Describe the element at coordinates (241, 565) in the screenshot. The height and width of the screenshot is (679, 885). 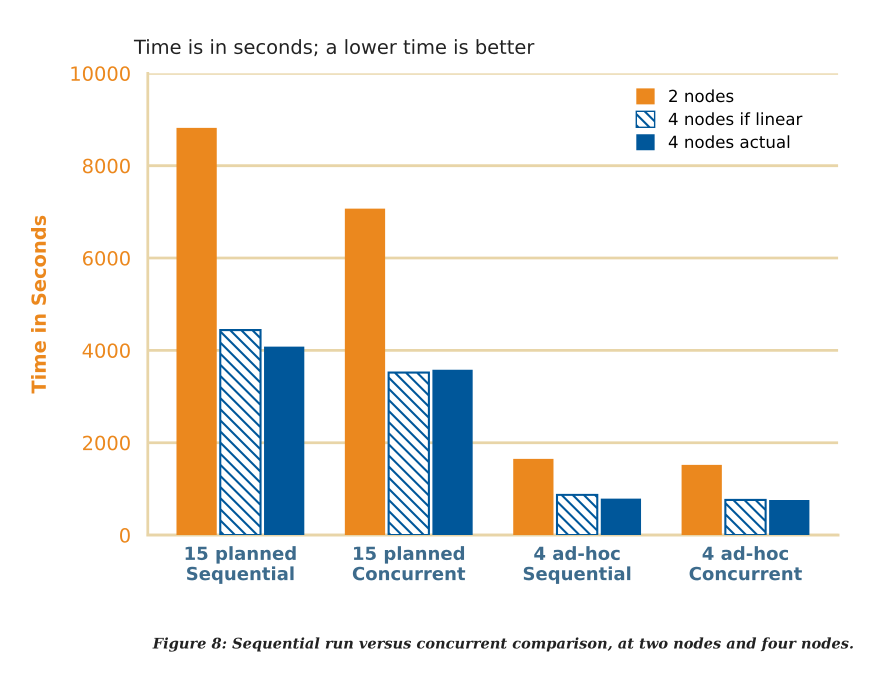
I see `x-tick-label: 15 planned Sequential` at that location.